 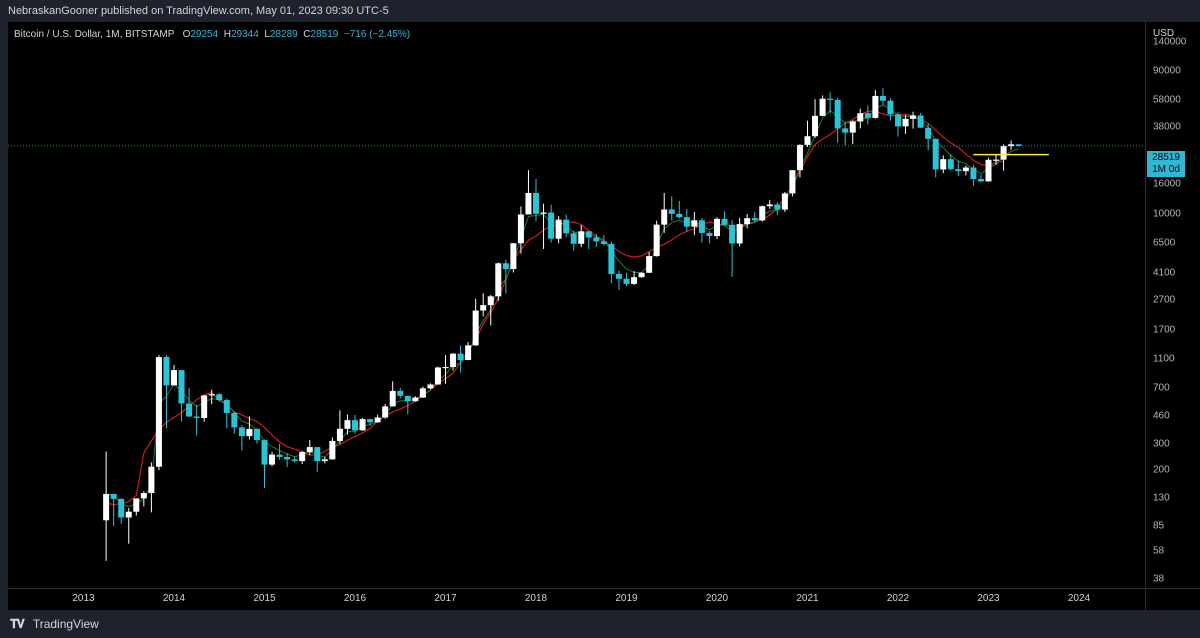 What do you see at coordinates (988, 598) in the screenshot?
I see `x-tick-label: 2023` at bounding box center [988, 598].